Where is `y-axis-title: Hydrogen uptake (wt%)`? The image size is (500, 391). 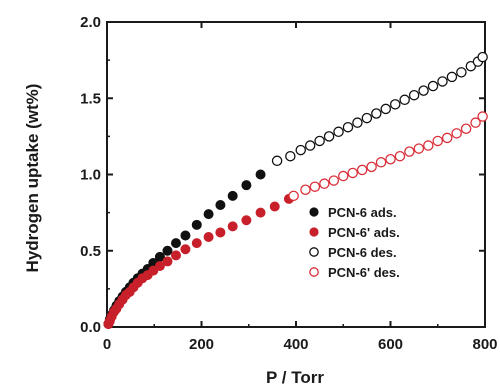
y-axis-title: Hydrogen uptake (wt%) is located at coordinates (32, 178).